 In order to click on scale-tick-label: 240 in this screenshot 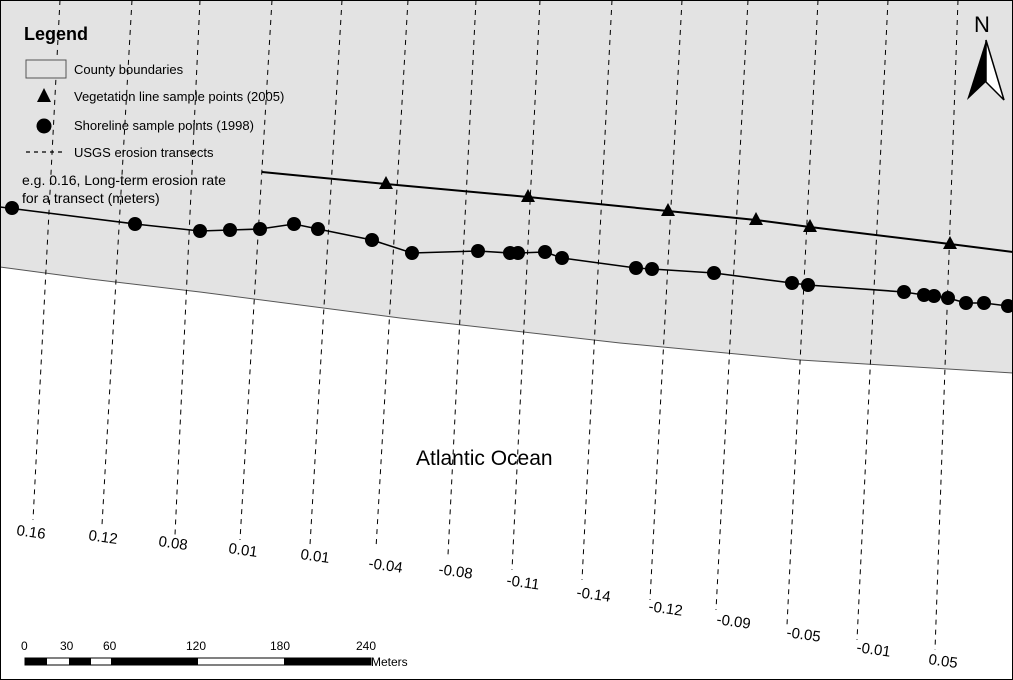, I will do `click(366, 646)`.